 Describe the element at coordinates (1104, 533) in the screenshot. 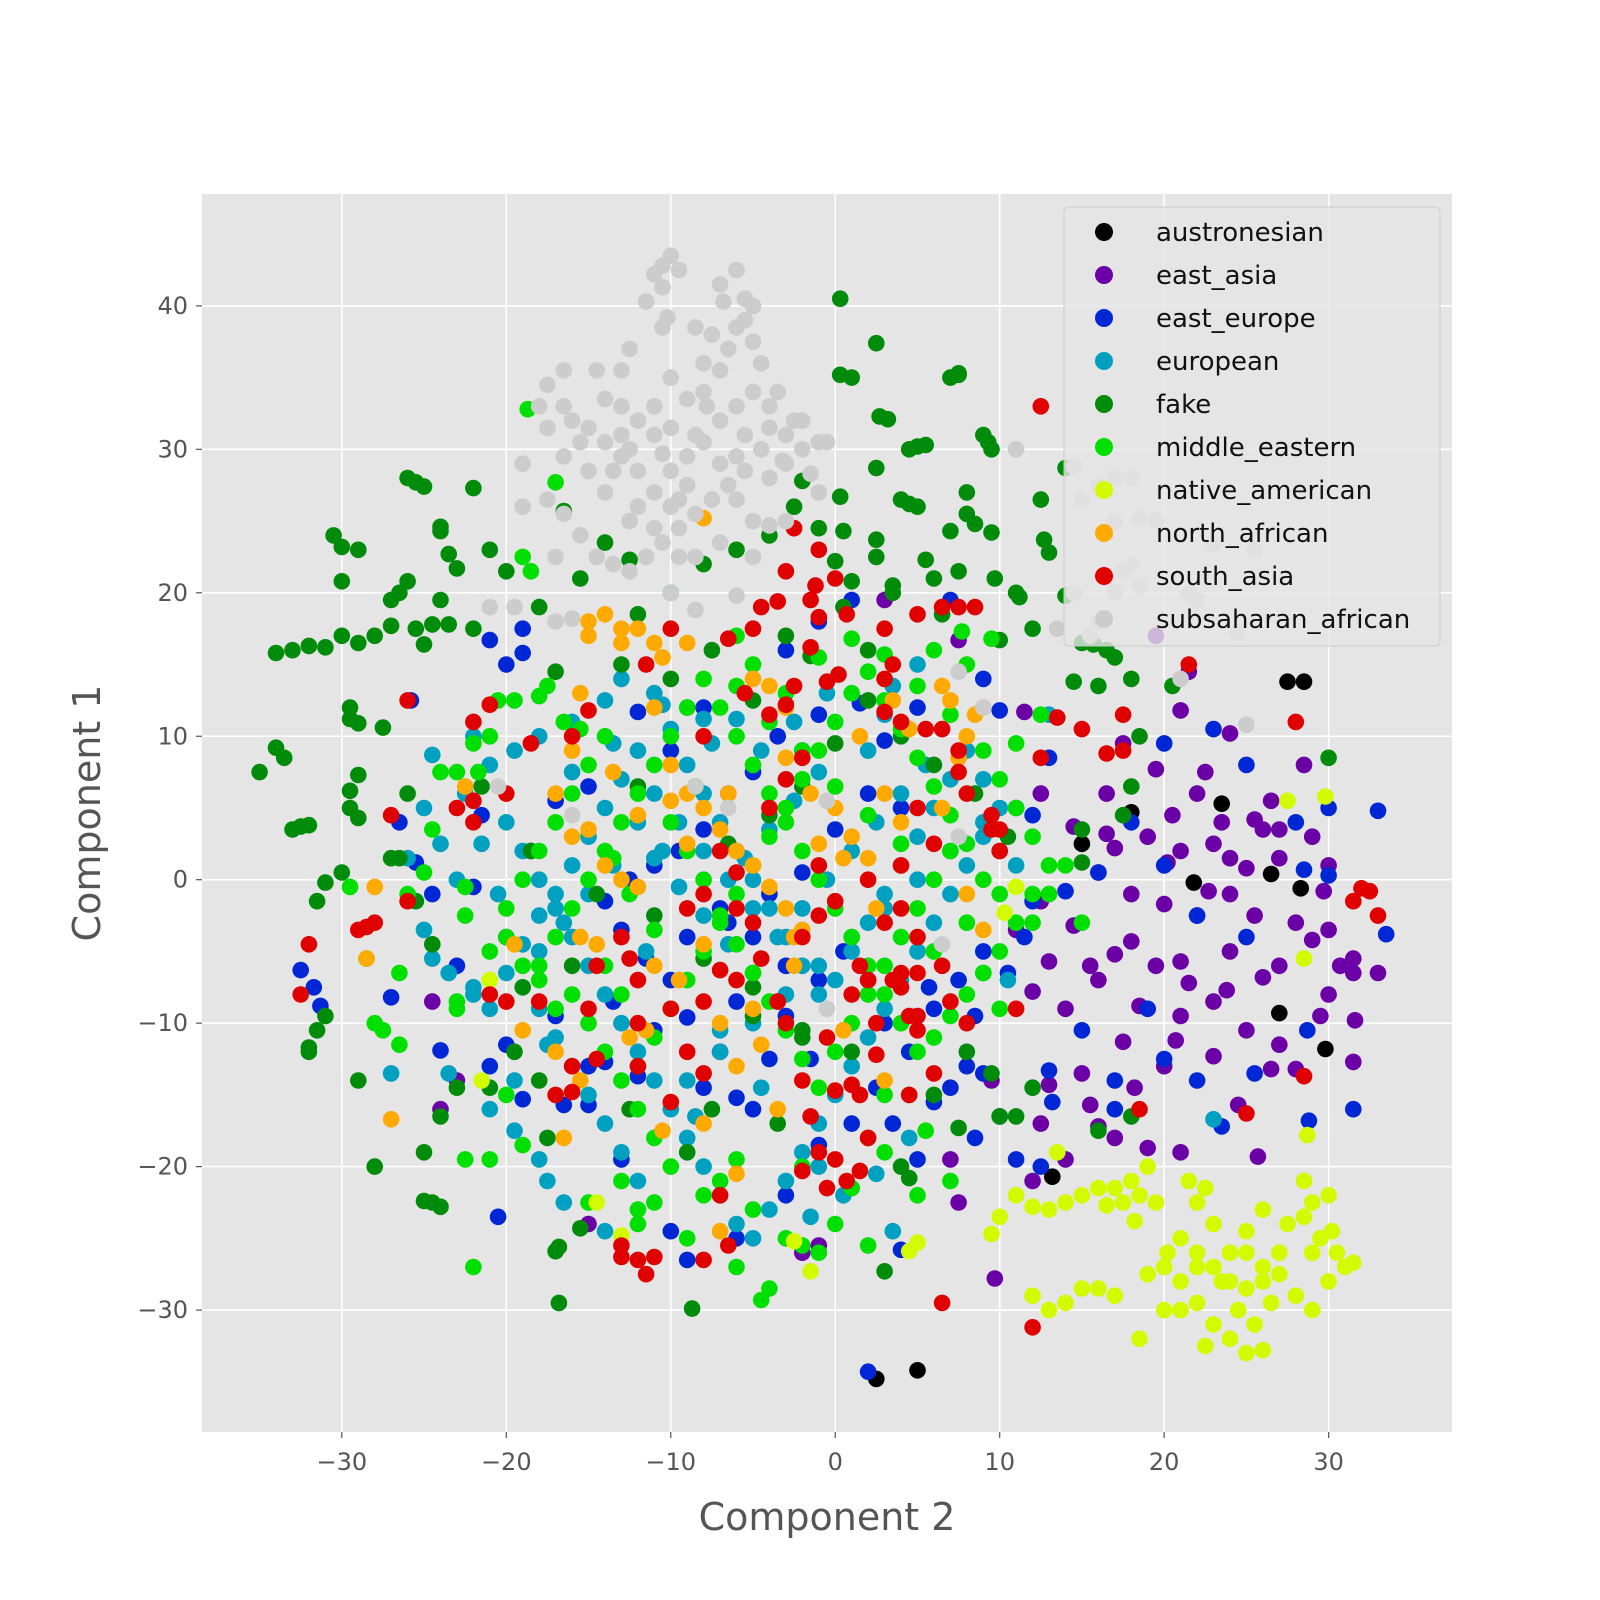

I see `legend-marker-north_african` at that location.